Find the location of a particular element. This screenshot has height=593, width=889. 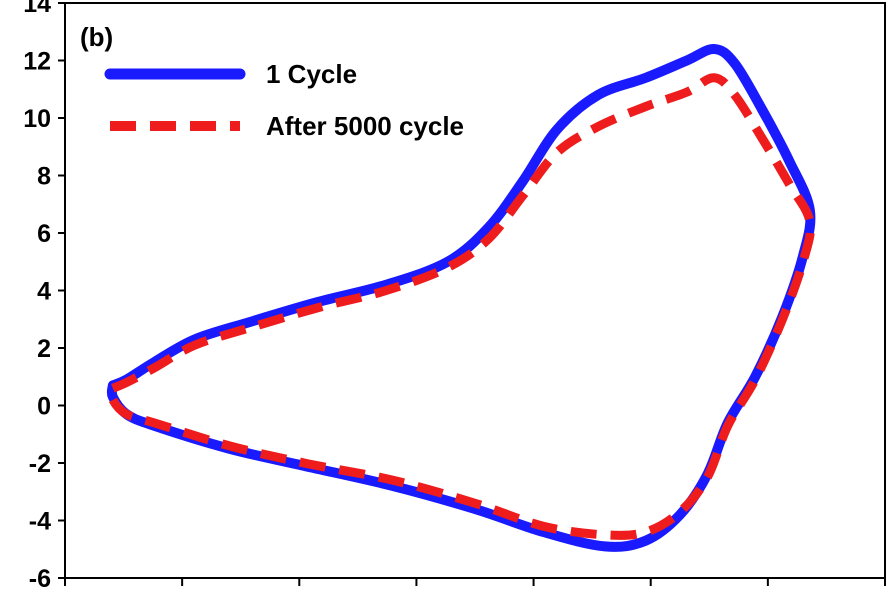

x-axis is located at coordinates (475, 582).